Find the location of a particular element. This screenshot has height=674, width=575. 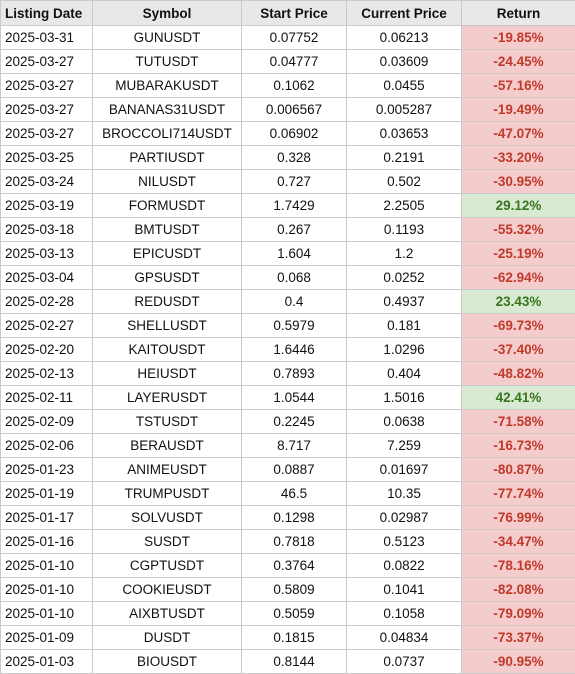

listing-date-cell: 2025-03-04 is located at coordinates (47, 278).